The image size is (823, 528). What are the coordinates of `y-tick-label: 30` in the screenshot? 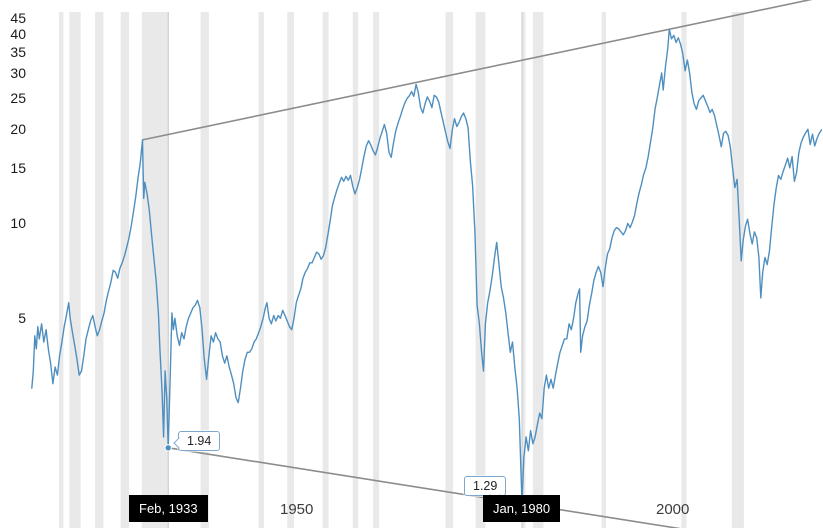 It's located at (18, 73).